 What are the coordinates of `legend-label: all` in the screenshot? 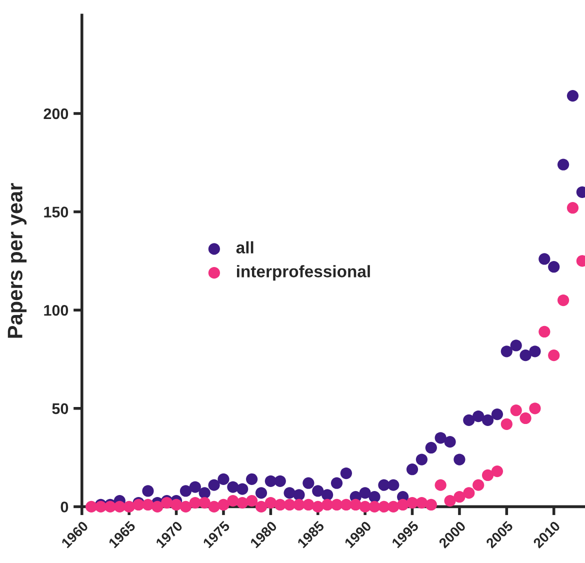 It's located at (245, 247).